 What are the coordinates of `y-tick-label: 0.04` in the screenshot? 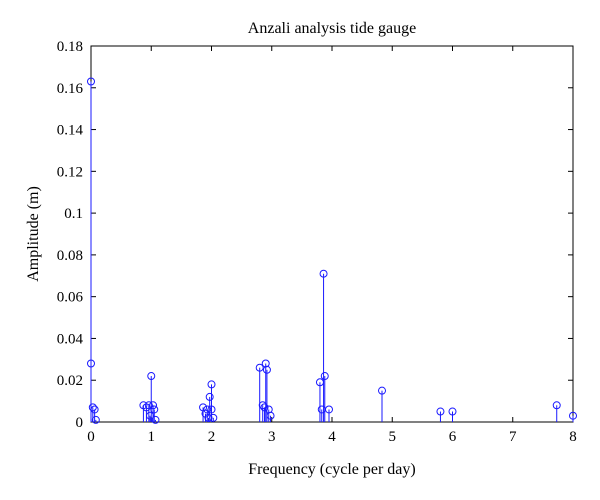 It's located at (70, 339).